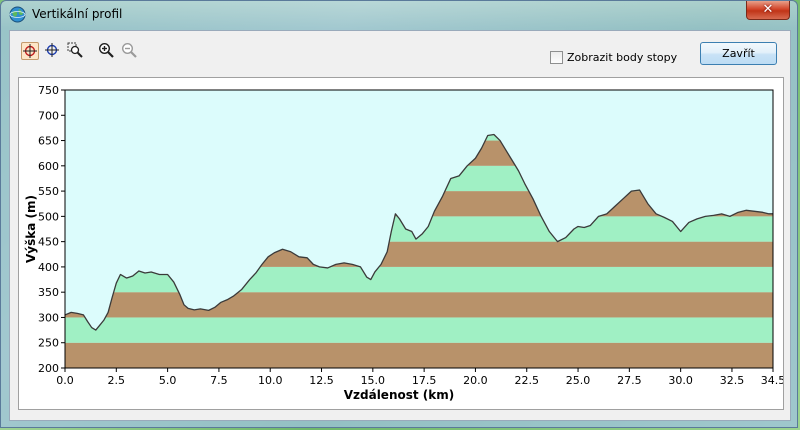 This screenshot has width=800, height=430. Describe the element at coordinates (475, 380) in the screenshot. I see `x-tick-label: 20.0` at that location.